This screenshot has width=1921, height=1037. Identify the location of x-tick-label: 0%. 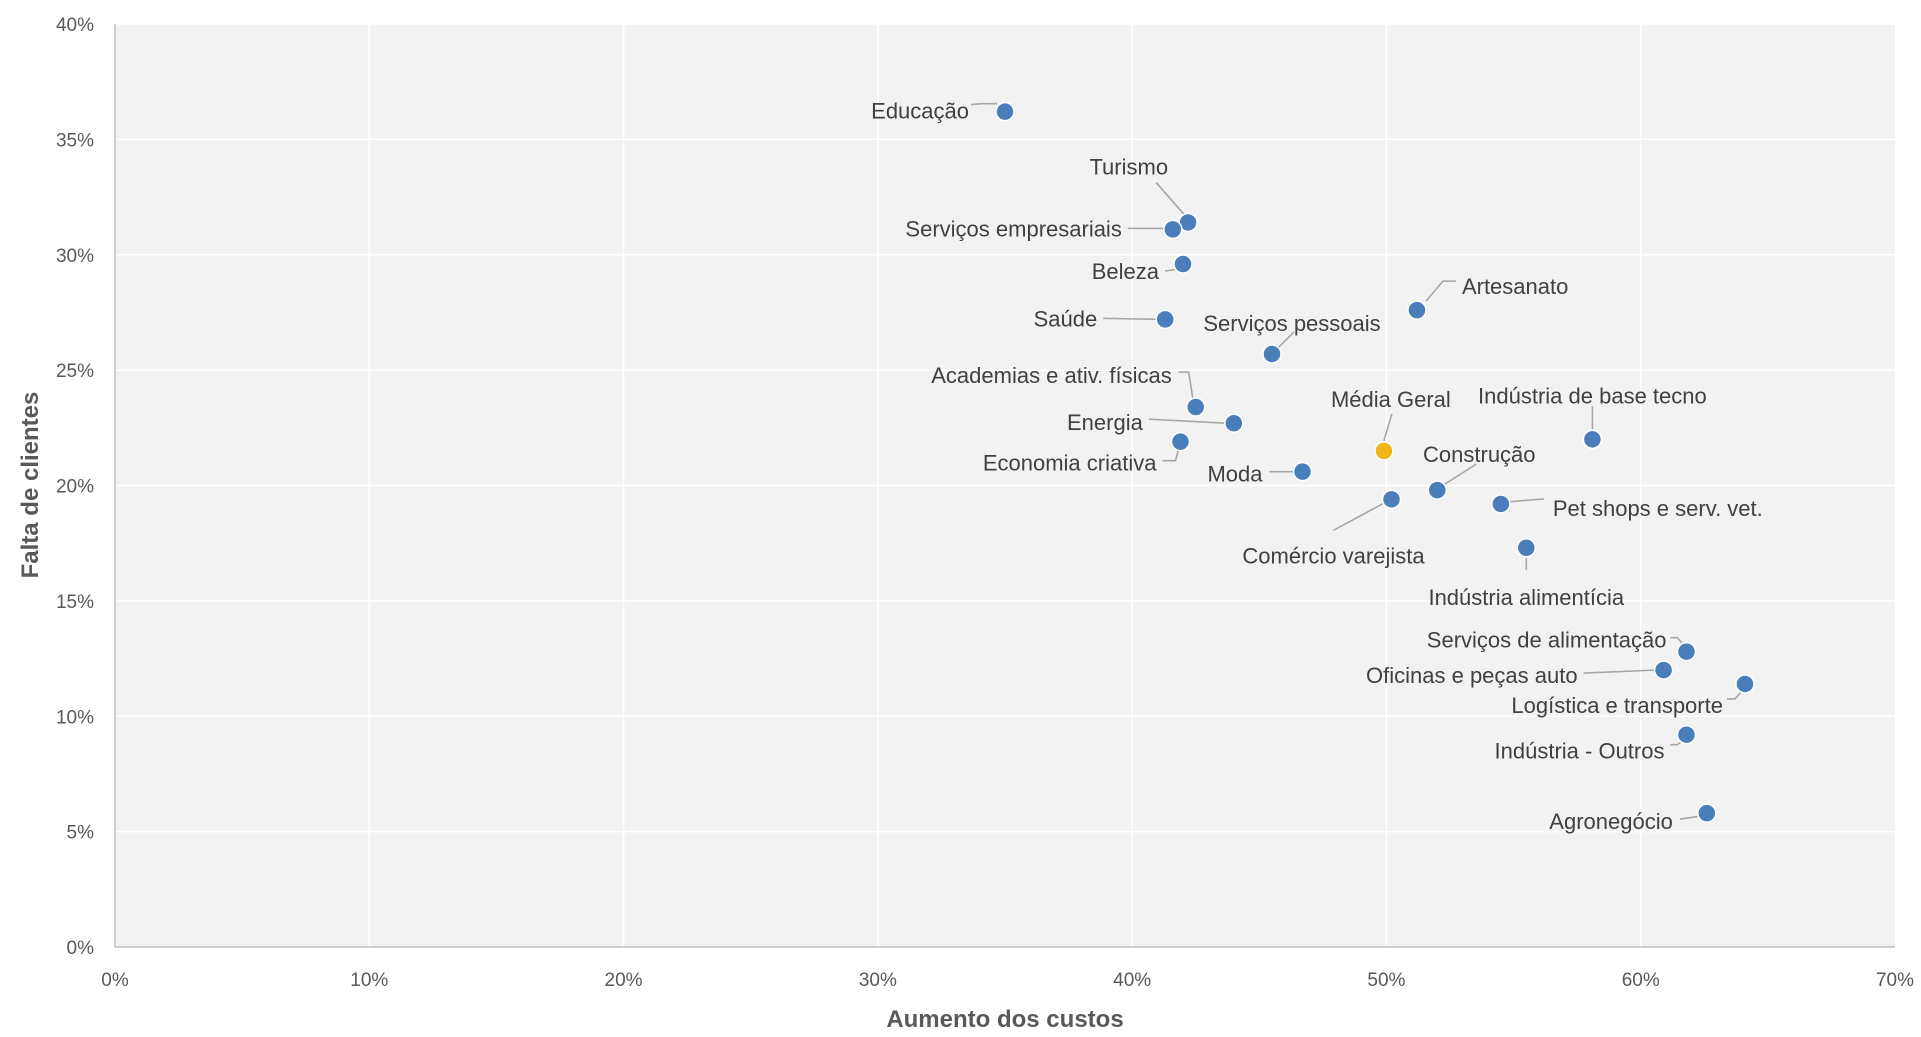
(115, 980).